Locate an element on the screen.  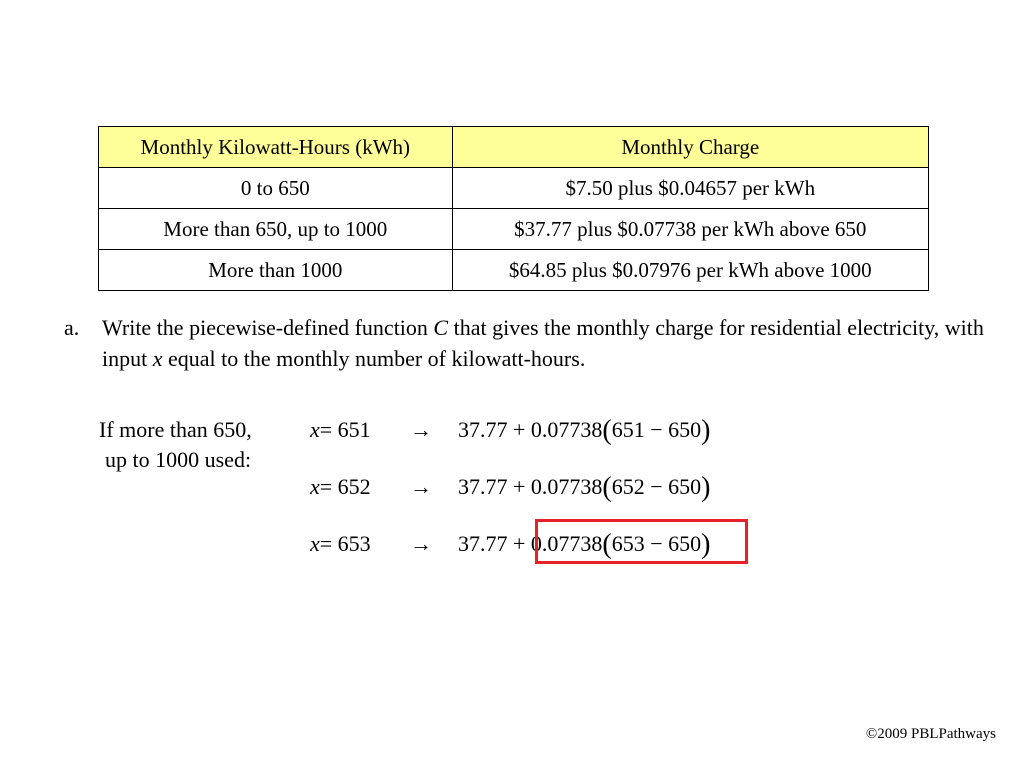
copyright-footer: ©2009 PBLPathways is located at coordinates (930, 734).